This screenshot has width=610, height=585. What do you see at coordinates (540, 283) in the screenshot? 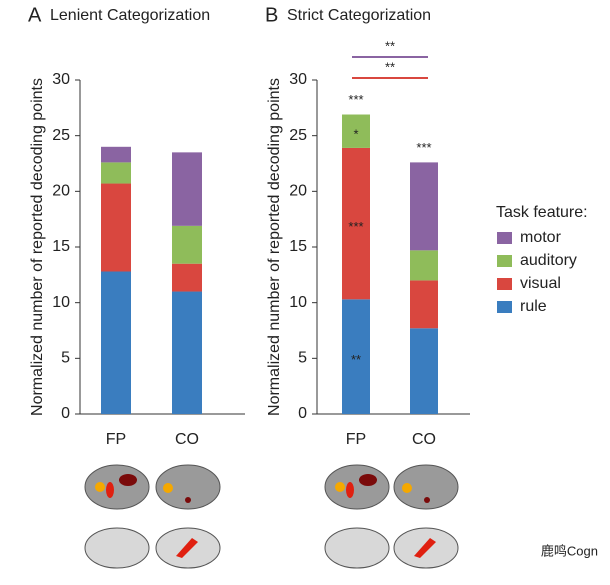
I see `legend-label: visual` at bounding box center [540, 283].